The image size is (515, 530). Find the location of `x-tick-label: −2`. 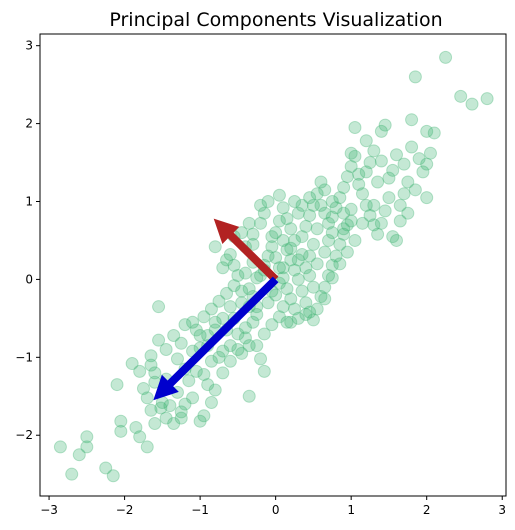

x-tick-label: −2 is located at coordinates (125, 510).